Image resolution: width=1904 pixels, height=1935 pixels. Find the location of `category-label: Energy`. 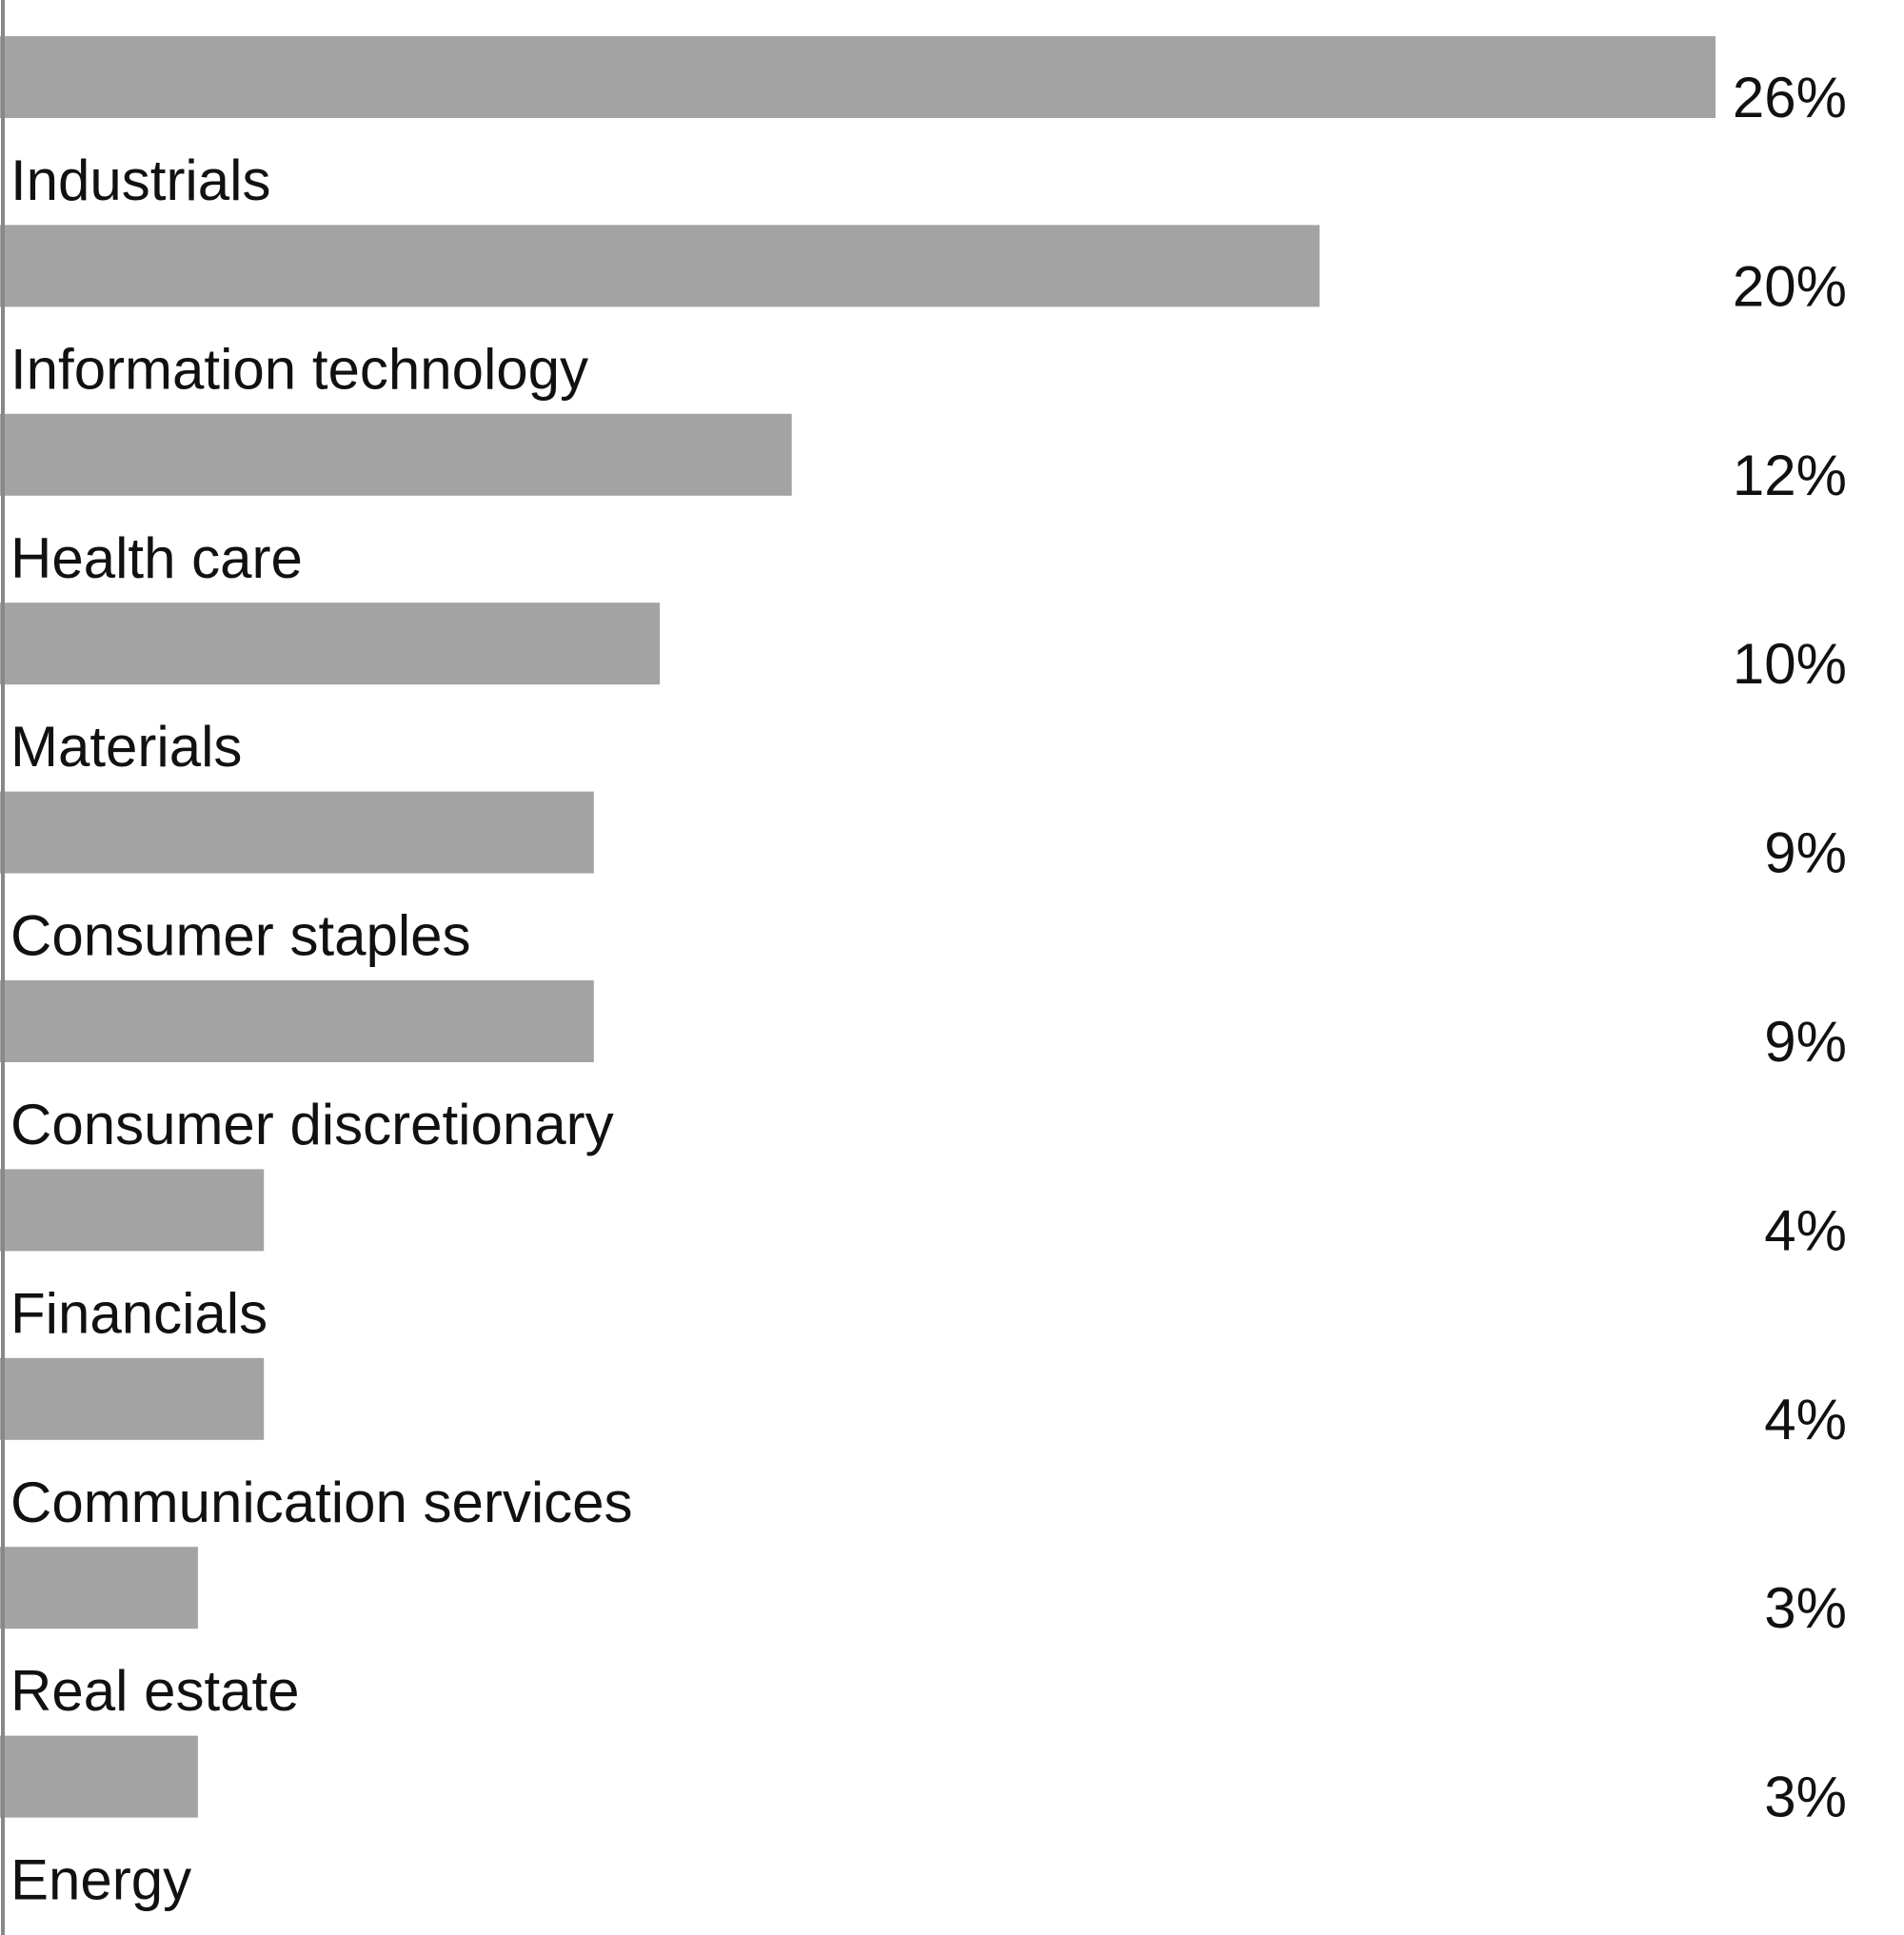

category-label: Energy is located at coordinates (100, 1880).